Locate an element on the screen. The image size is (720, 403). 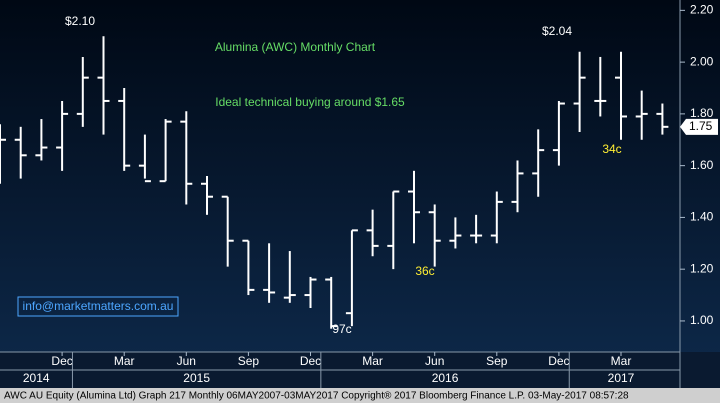
chart-title: Alumina (AWC) Monthly Chart is located at coordinates (295, 47).